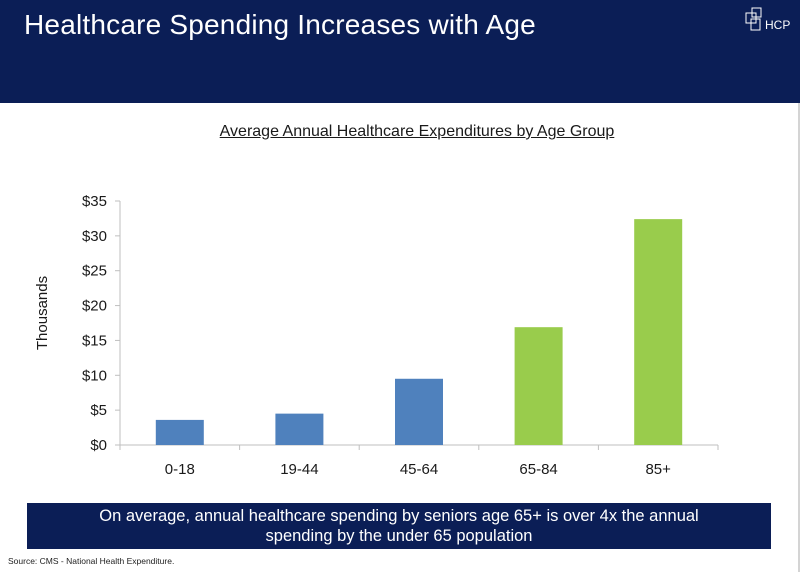  What do you see at coordinates (94, 271) in the screenshot?
I see `y-tick-label: $25` at bounding box center [94, 271].